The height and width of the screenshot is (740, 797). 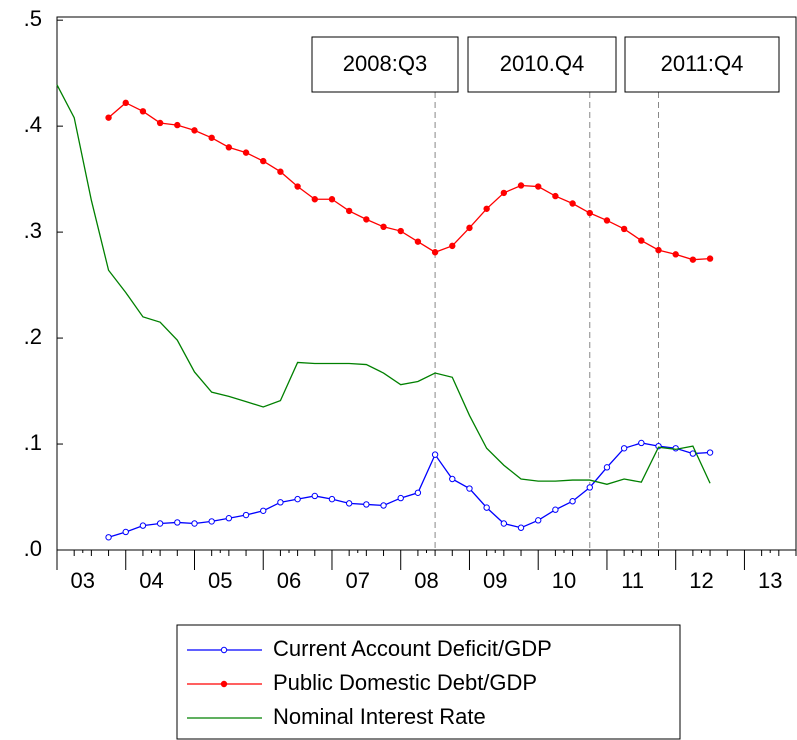 What do you see at coordinates (33, 18) in the screenshot?
I see `y-tick-label: .5` at bounding box center [33, 18].